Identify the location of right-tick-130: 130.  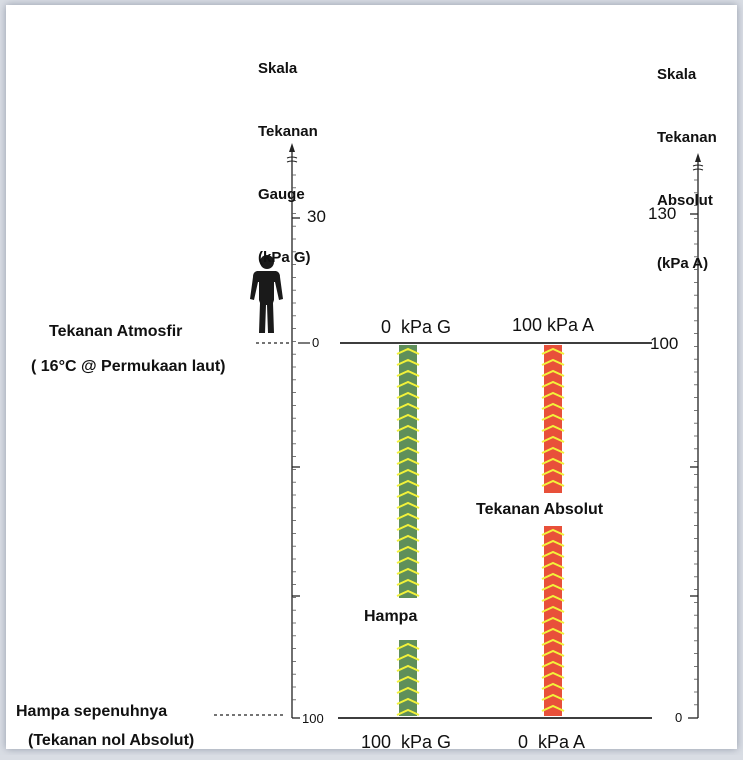
(662, 213).